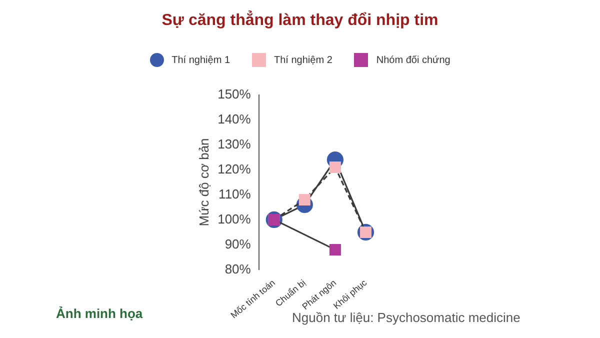 This screenshot has height=338, width=600. I want to click on text: Nguồn tư liệu: Psychosomatic medicine, so click(406, 317).